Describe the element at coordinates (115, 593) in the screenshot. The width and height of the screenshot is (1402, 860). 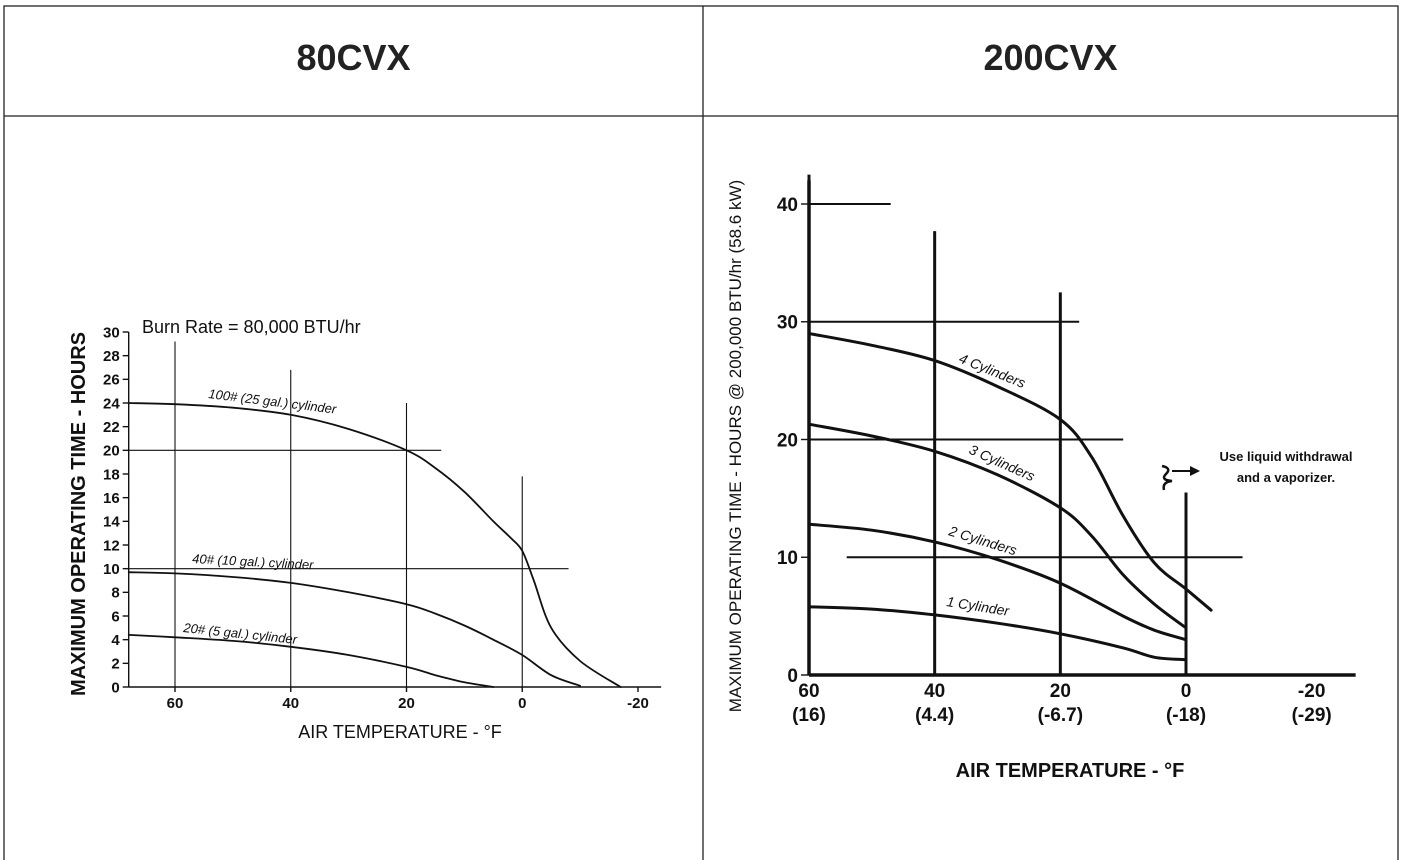
I see `y-tick-label: 8` at that location.